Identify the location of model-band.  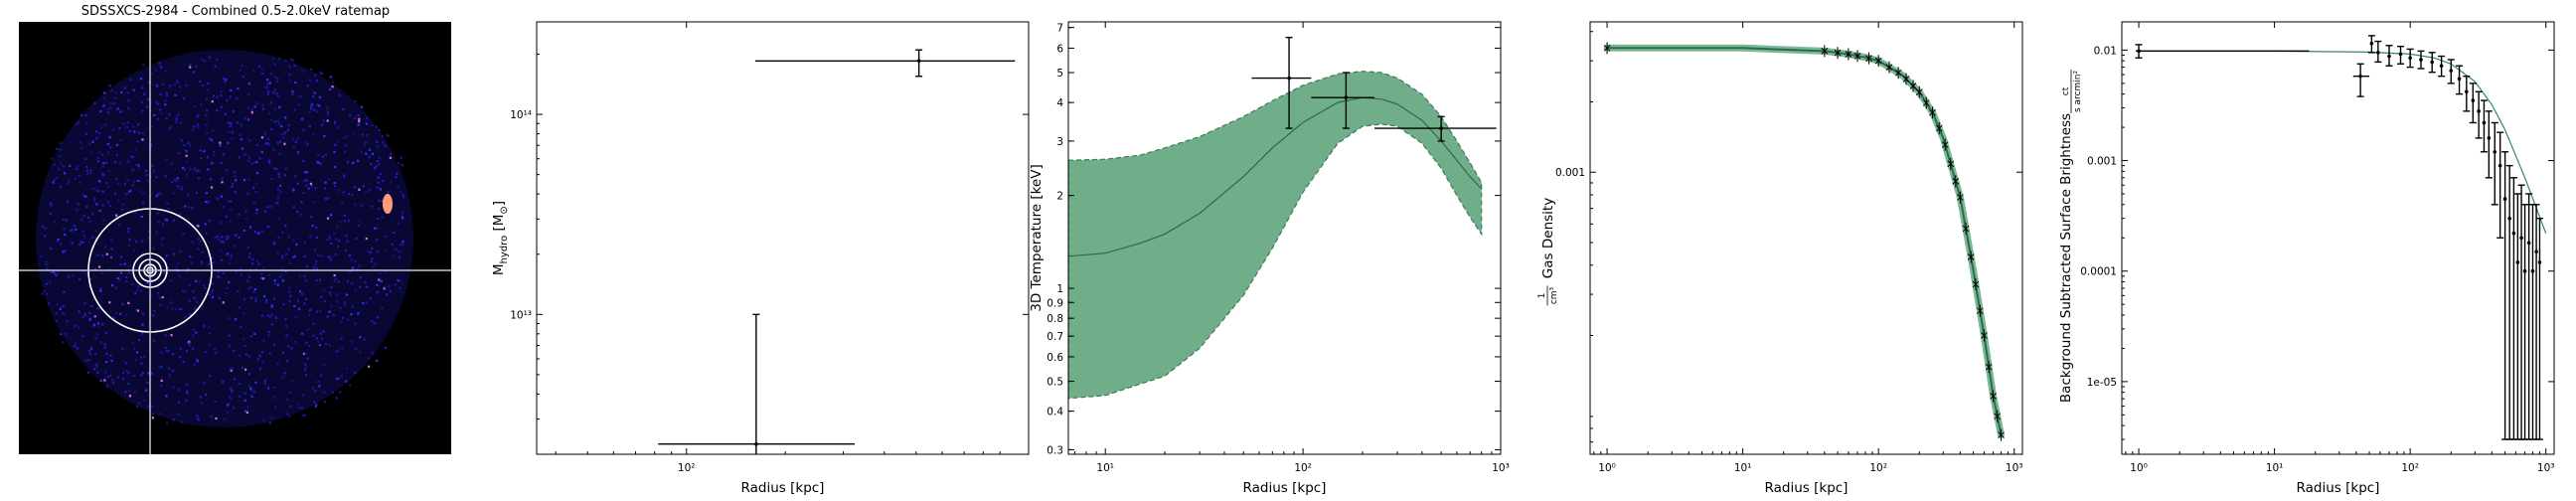
(1804, 241).